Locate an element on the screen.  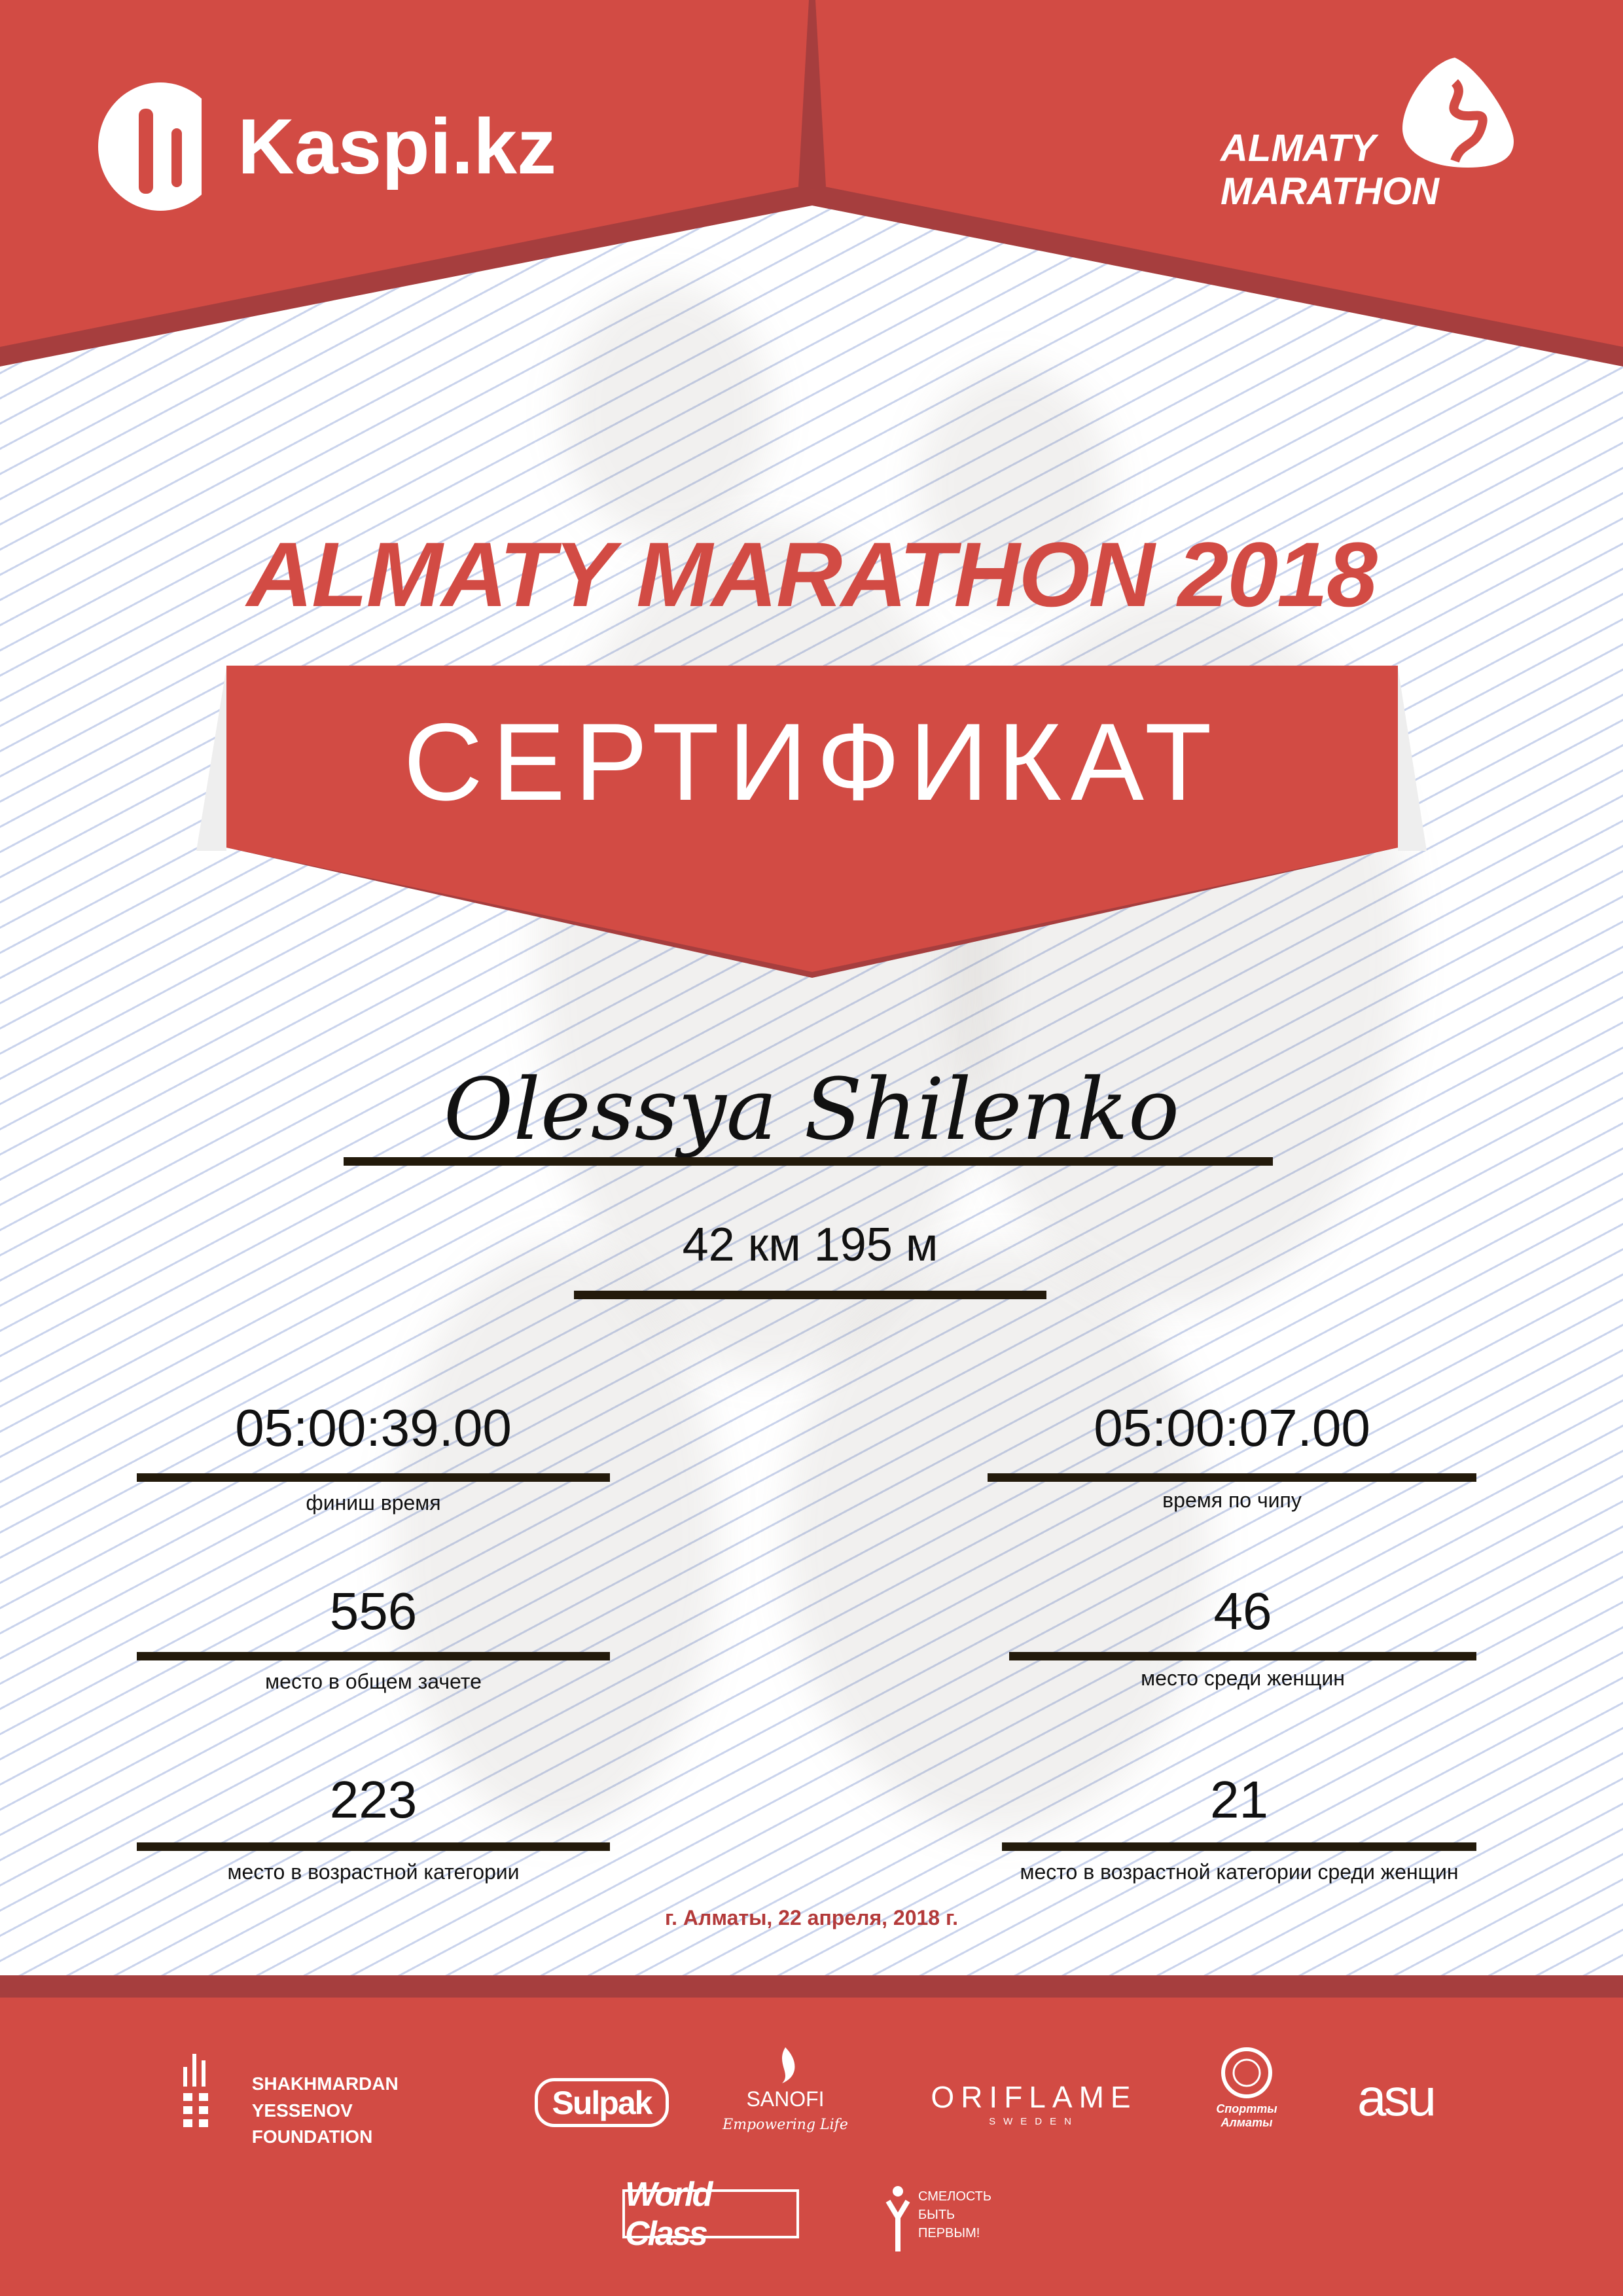
kaspi-person-icon is located at coordinates (150, 146).